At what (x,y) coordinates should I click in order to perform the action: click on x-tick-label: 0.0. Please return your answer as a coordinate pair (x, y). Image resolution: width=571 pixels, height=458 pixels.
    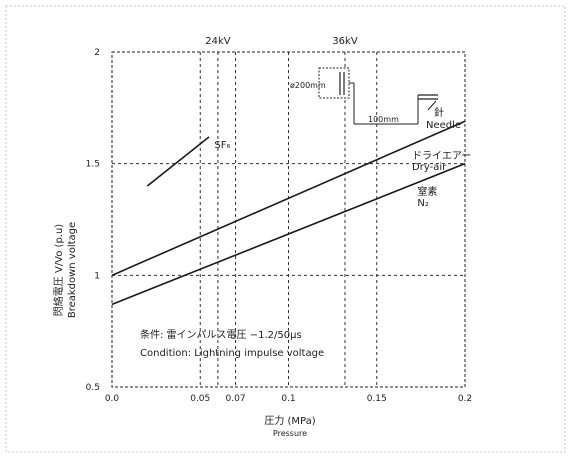
    Looking at the image, I should click on (112, 399).